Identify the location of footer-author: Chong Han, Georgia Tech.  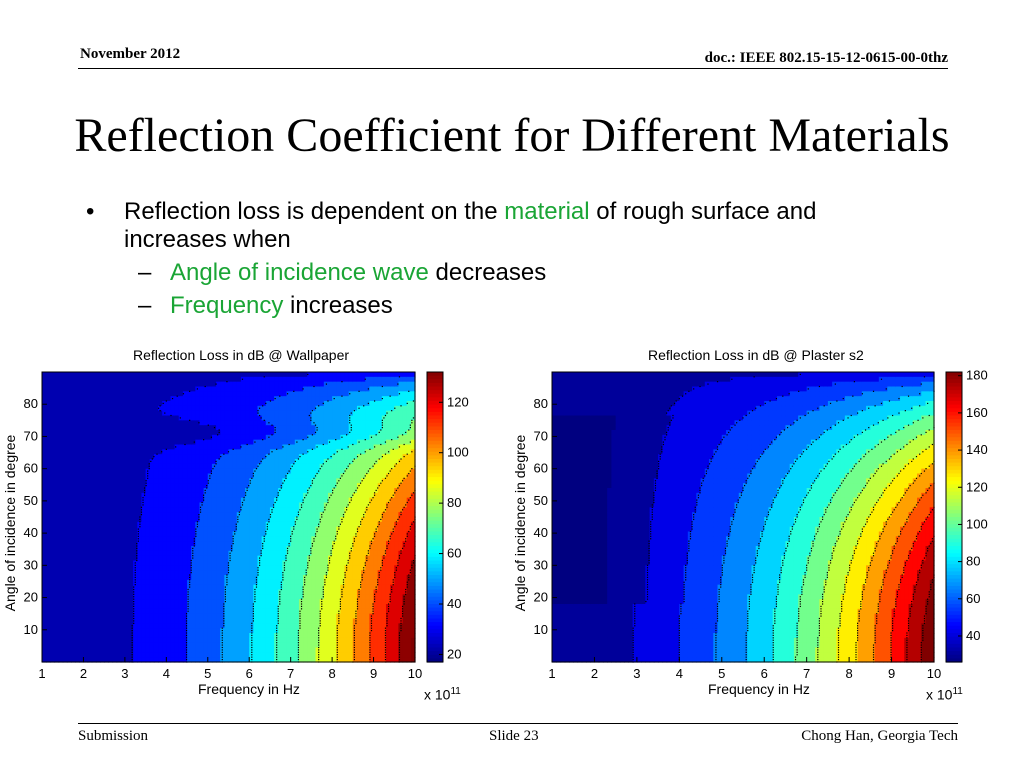
(879, 736).